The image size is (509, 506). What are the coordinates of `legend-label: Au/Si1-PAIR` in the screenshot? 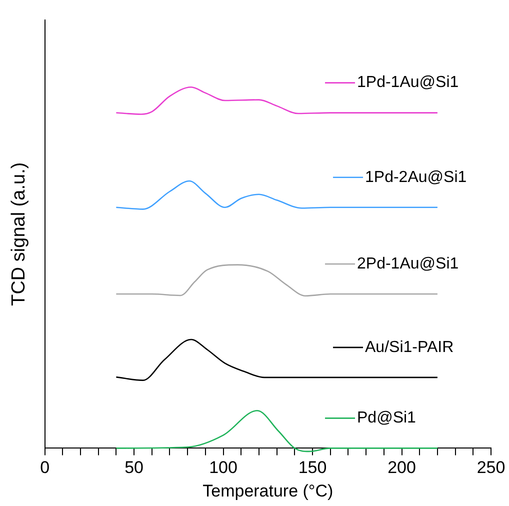 It's located at (409, 347).